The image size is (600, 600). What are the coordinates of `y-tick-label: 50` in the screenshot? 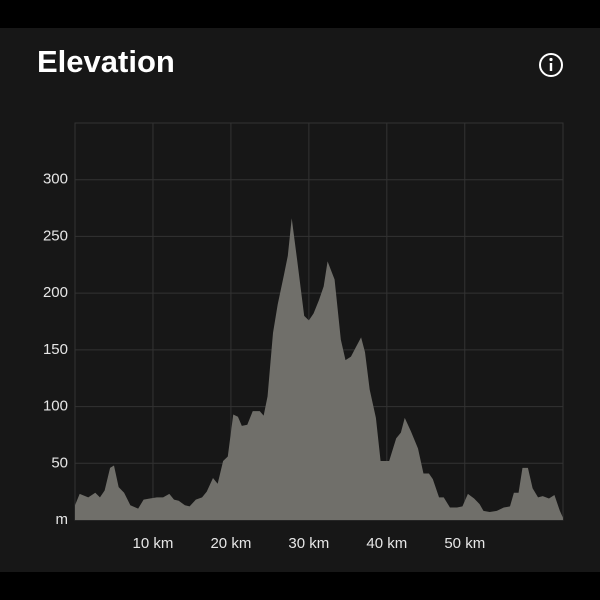 It's located at (59, 462).